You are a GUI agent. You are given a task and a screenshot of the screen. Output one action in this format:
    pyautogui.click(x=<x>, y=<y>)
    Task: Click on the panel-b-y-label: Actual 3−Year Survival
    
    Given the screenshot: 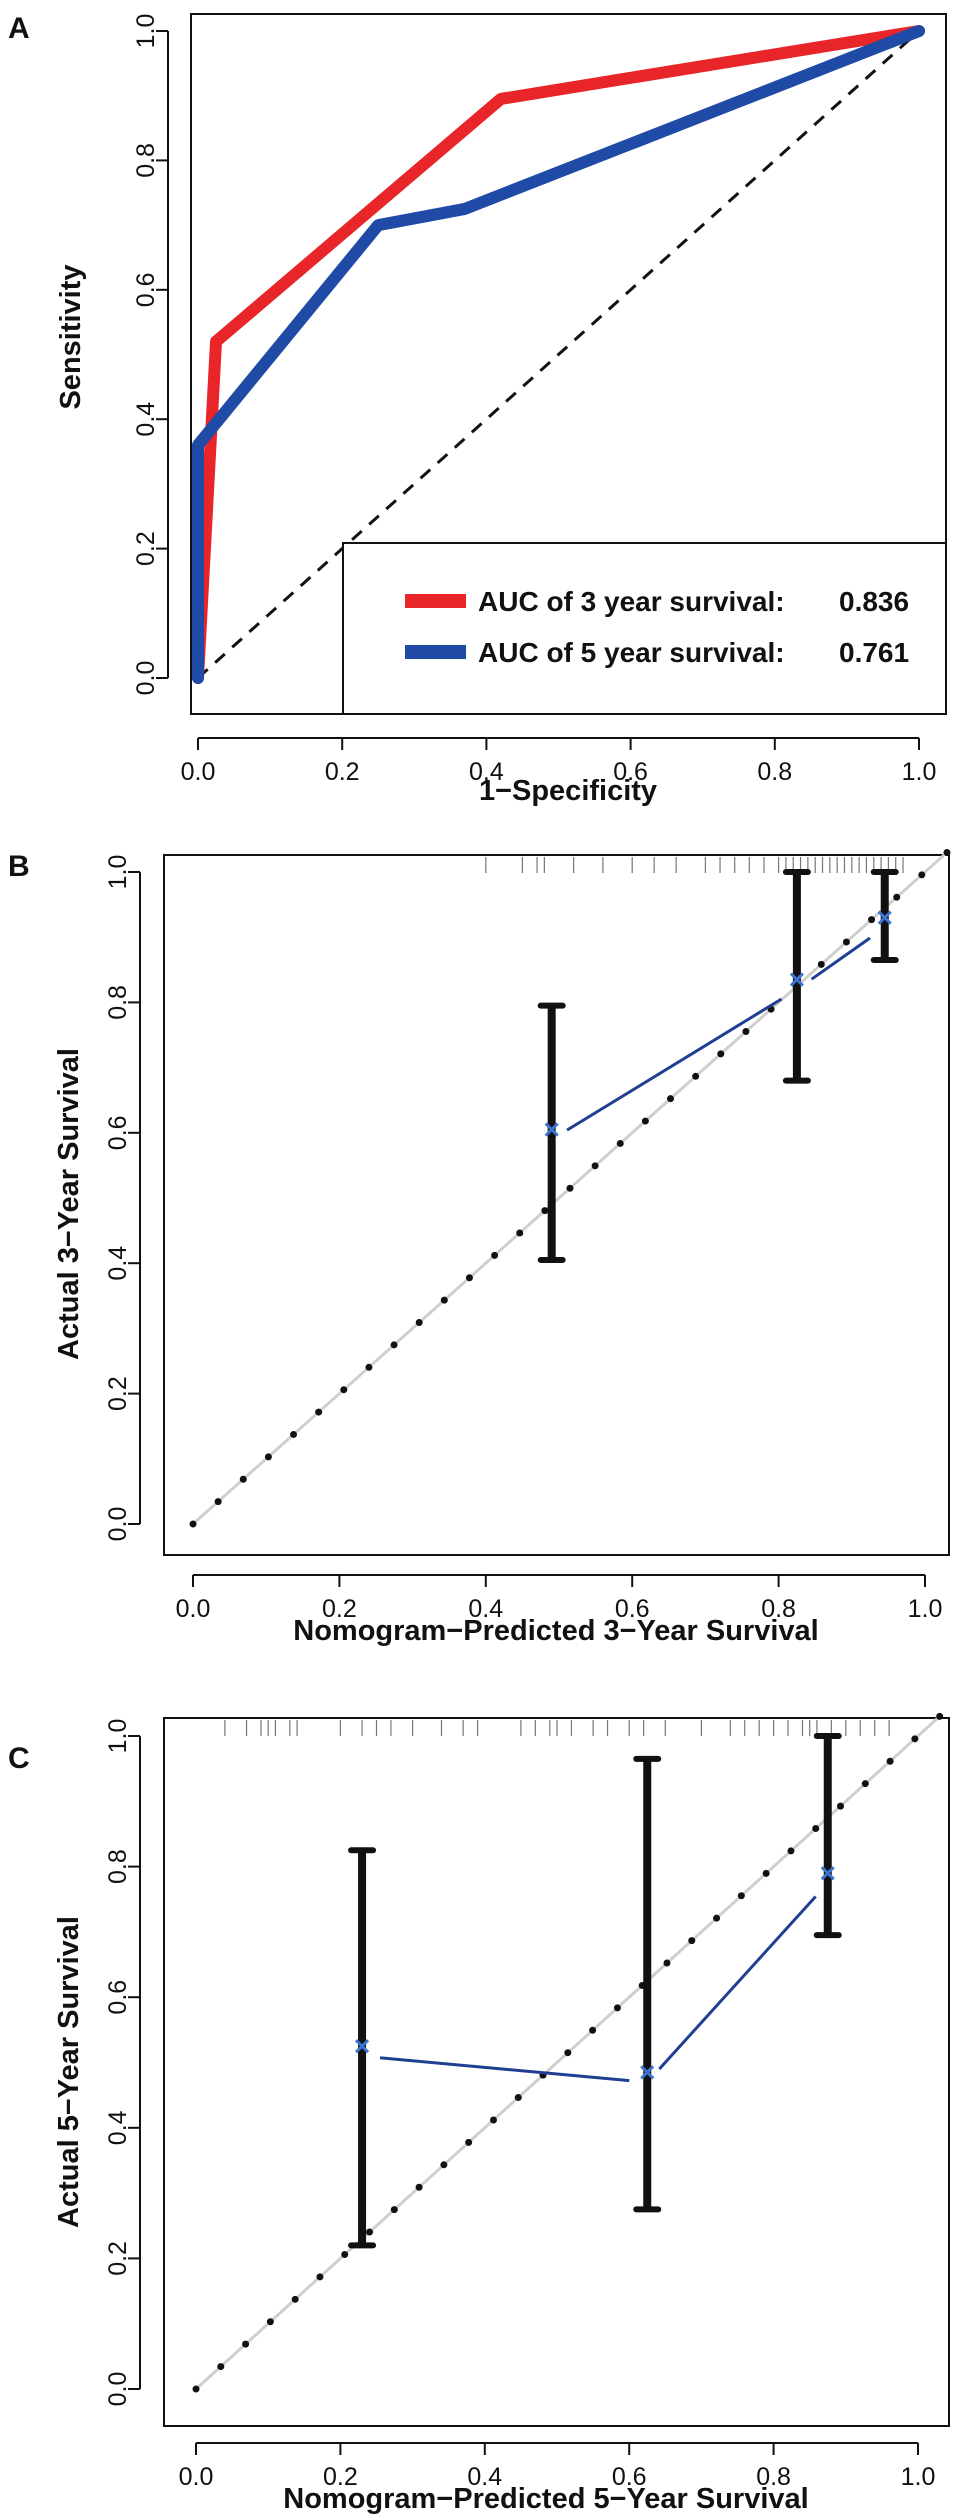 What is the action you would take?
    pyautogui.click(x=69, y=1204)
    